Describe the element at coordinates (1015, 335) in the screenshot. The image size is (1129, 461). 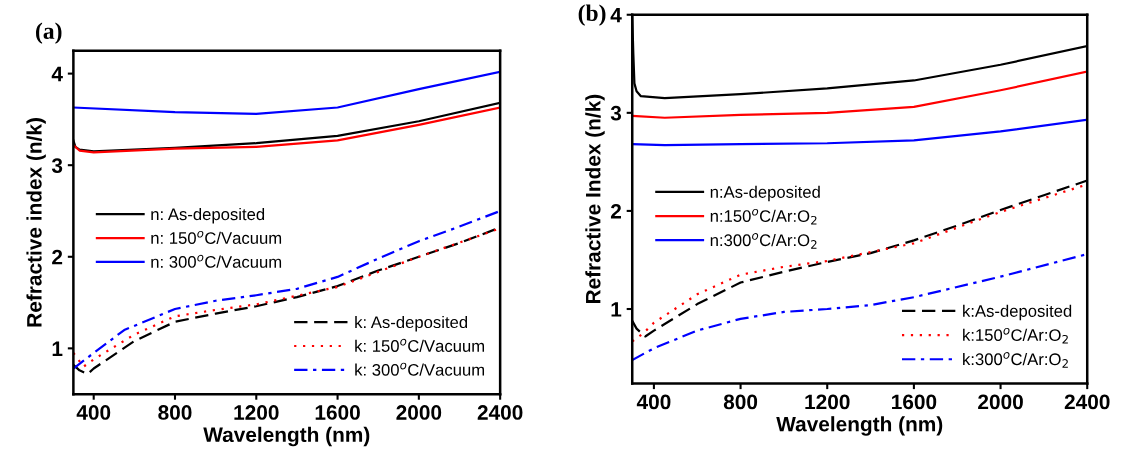
I see `legend-label: k:150$^{o}$C/Ar:O$_{2}$` at that location.